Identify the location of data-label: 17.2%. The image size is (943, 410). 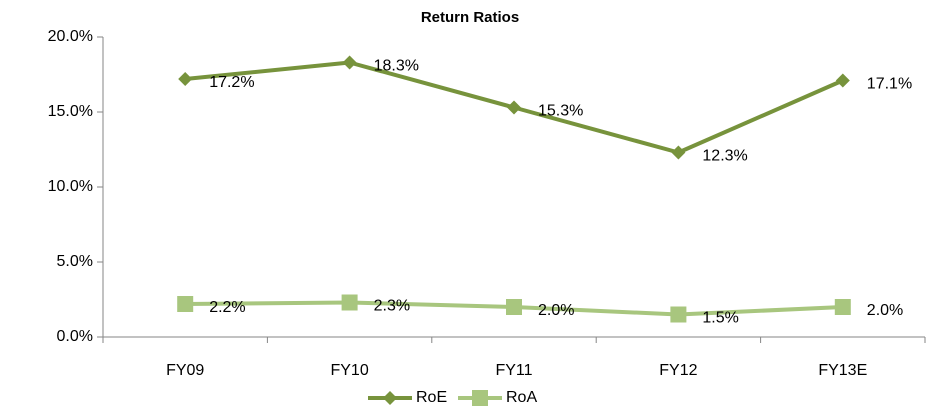
(231, 82).